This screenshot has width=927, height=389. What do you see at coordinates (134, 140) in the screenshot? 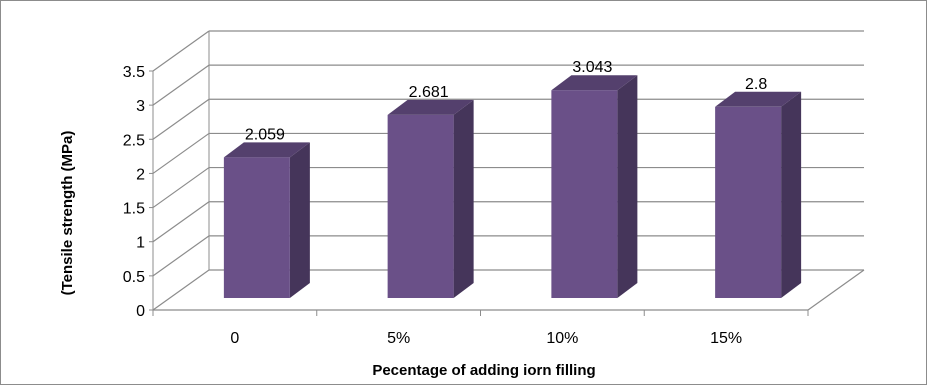
I see `y-tick-label: 2.5` at bounding box center [134, 140].